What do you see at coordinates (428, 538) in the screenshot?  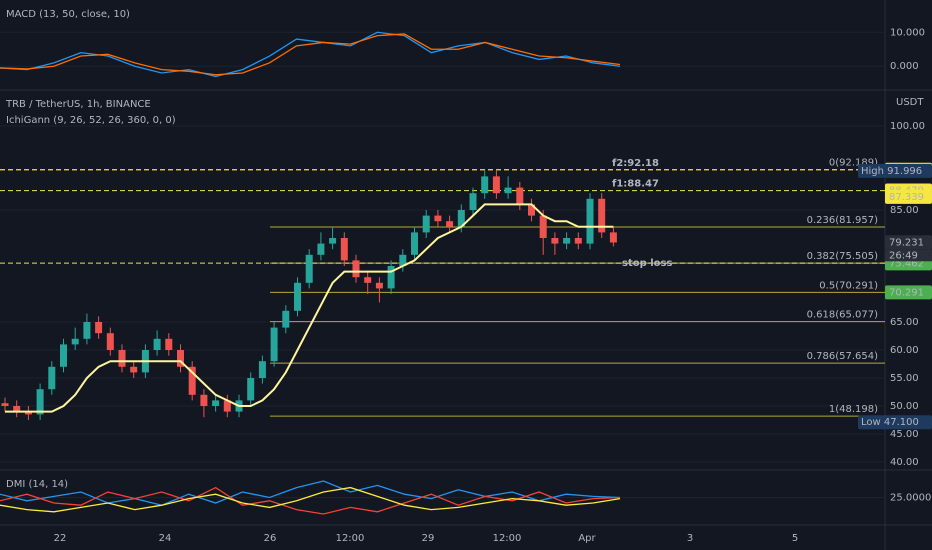 I see `x-tick-label: 29` at bounding box center [428, 538].